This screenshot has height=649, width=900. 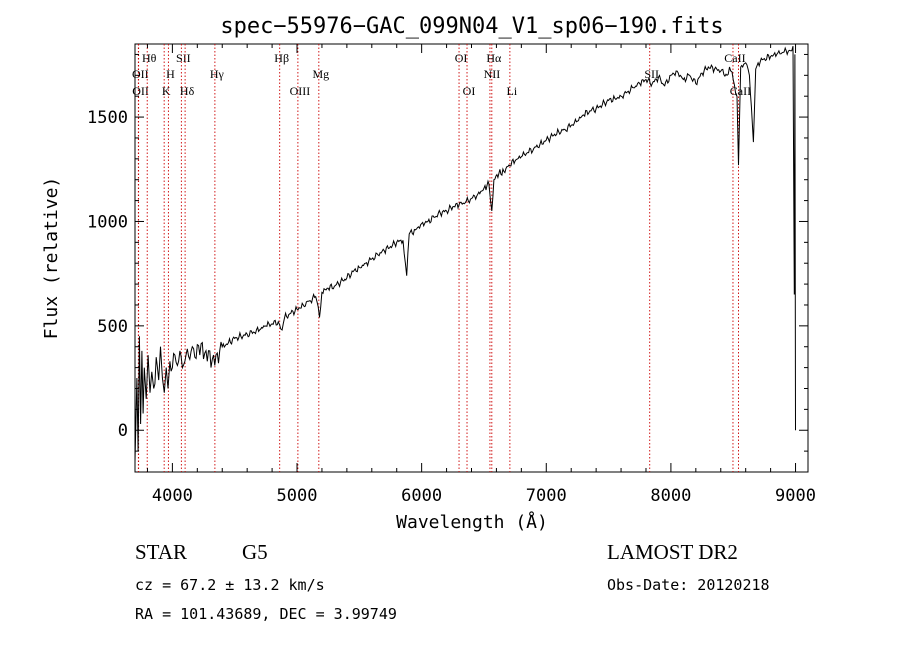 What do you see at coordinates (320, 74) in the screenshot?
I see `line-marker-label: Mg` at bounding box center [320, 74].